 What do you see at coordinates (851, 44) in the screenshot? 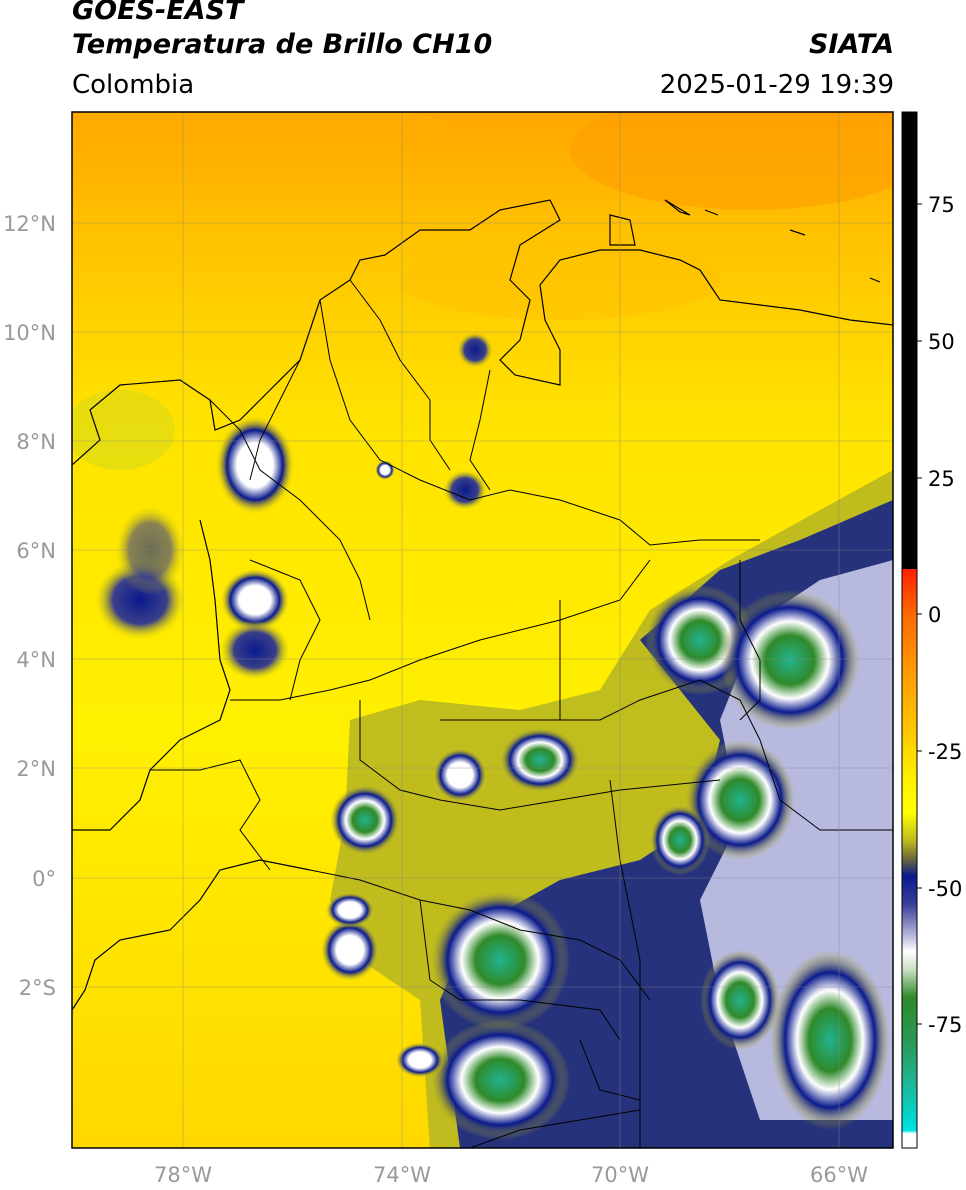
I see `organization-label: SIATA` at bounding box center [851, 44].